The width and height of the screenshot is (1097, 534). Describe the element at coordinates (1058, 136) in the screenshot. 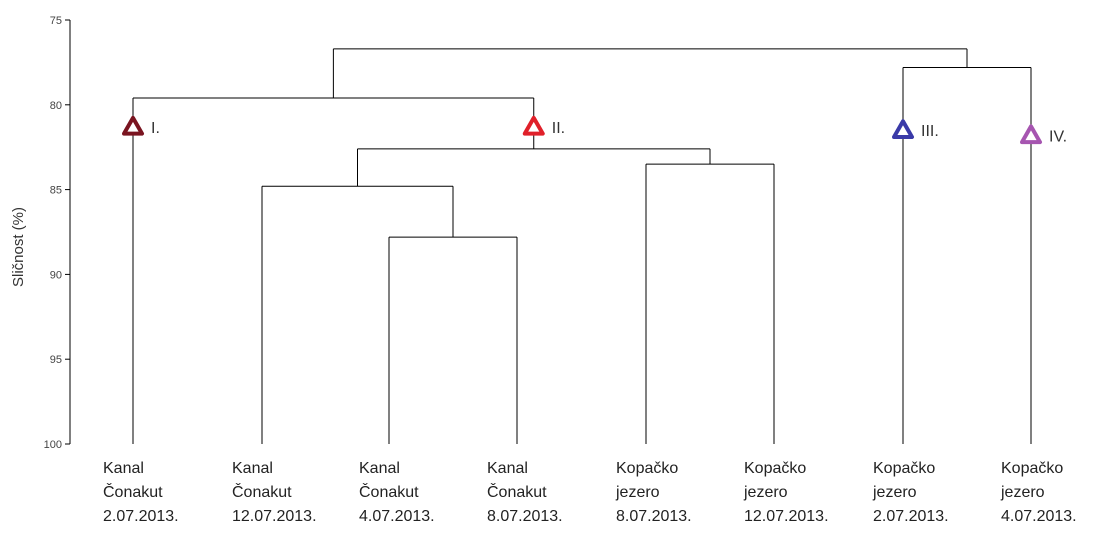

I see `cluster-label: IV.` at that location.